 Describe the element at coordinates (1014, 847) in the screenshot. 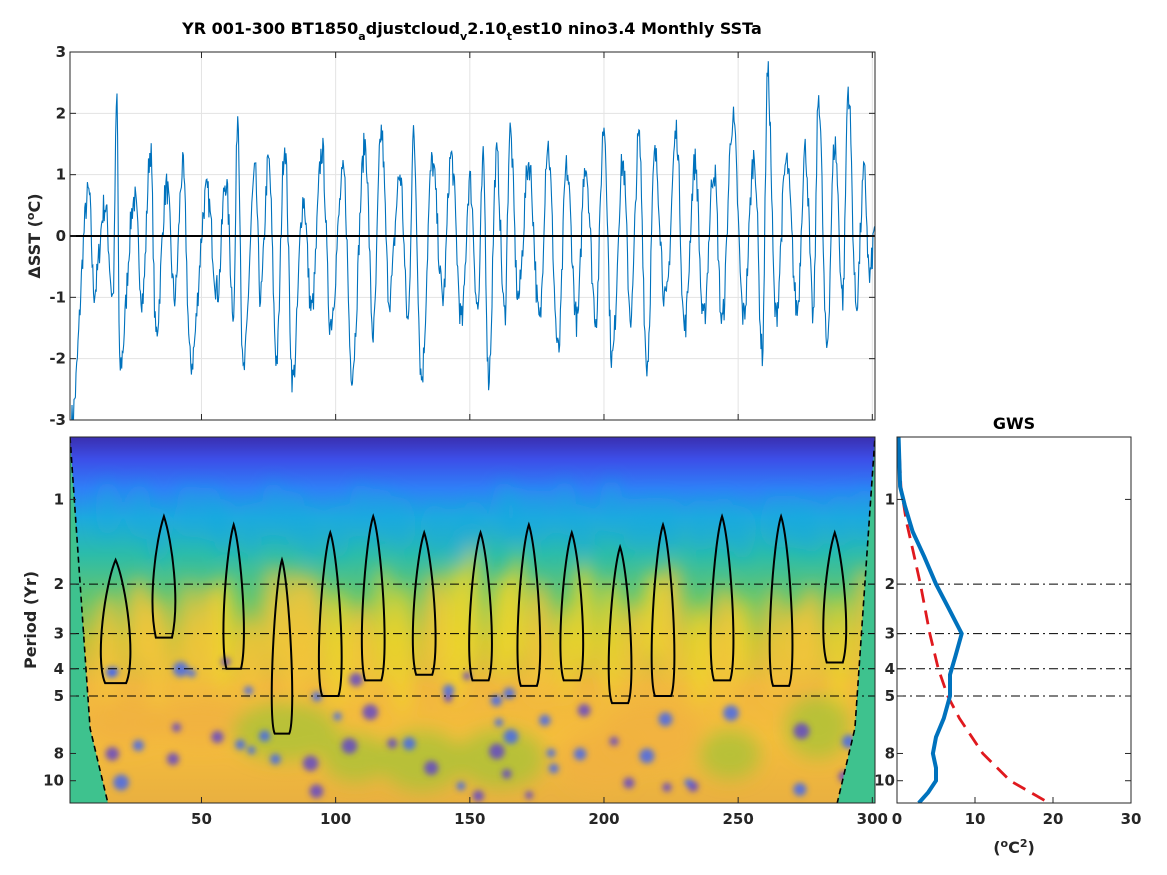

I see `gws-x-axis-label: (oC2)` at that location.